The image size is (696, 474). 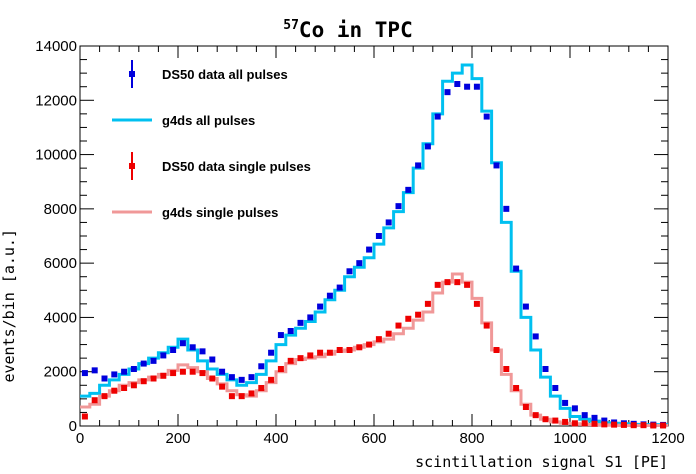 I want to click on x-tick-label: 400, so click(x=275, y=438).